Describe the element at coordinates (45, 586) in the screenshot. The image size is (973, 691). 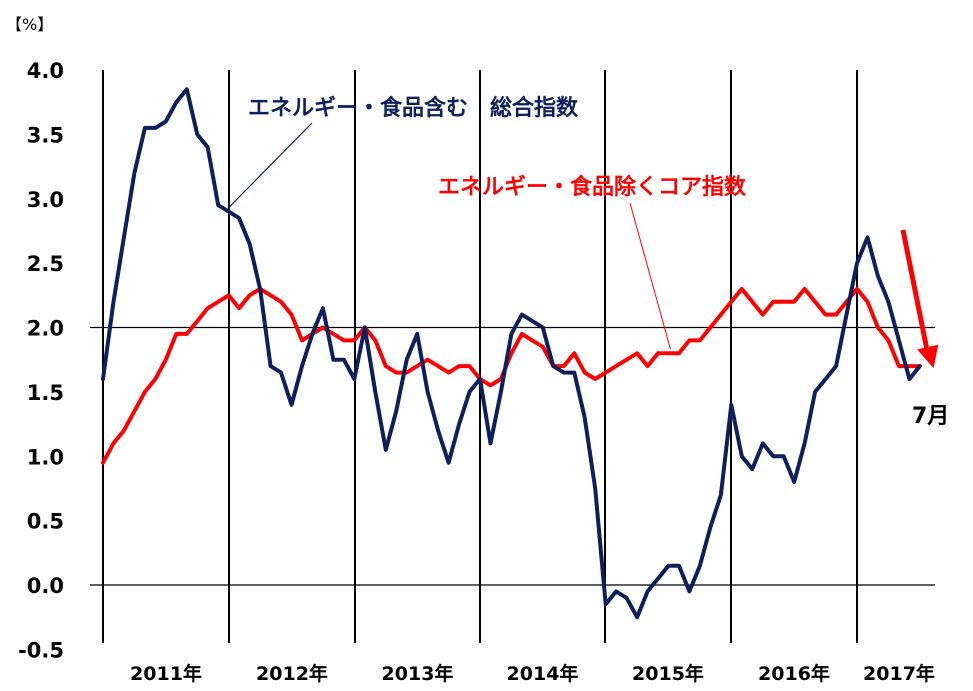
I see `y-tick-label: 0.0` at that location.